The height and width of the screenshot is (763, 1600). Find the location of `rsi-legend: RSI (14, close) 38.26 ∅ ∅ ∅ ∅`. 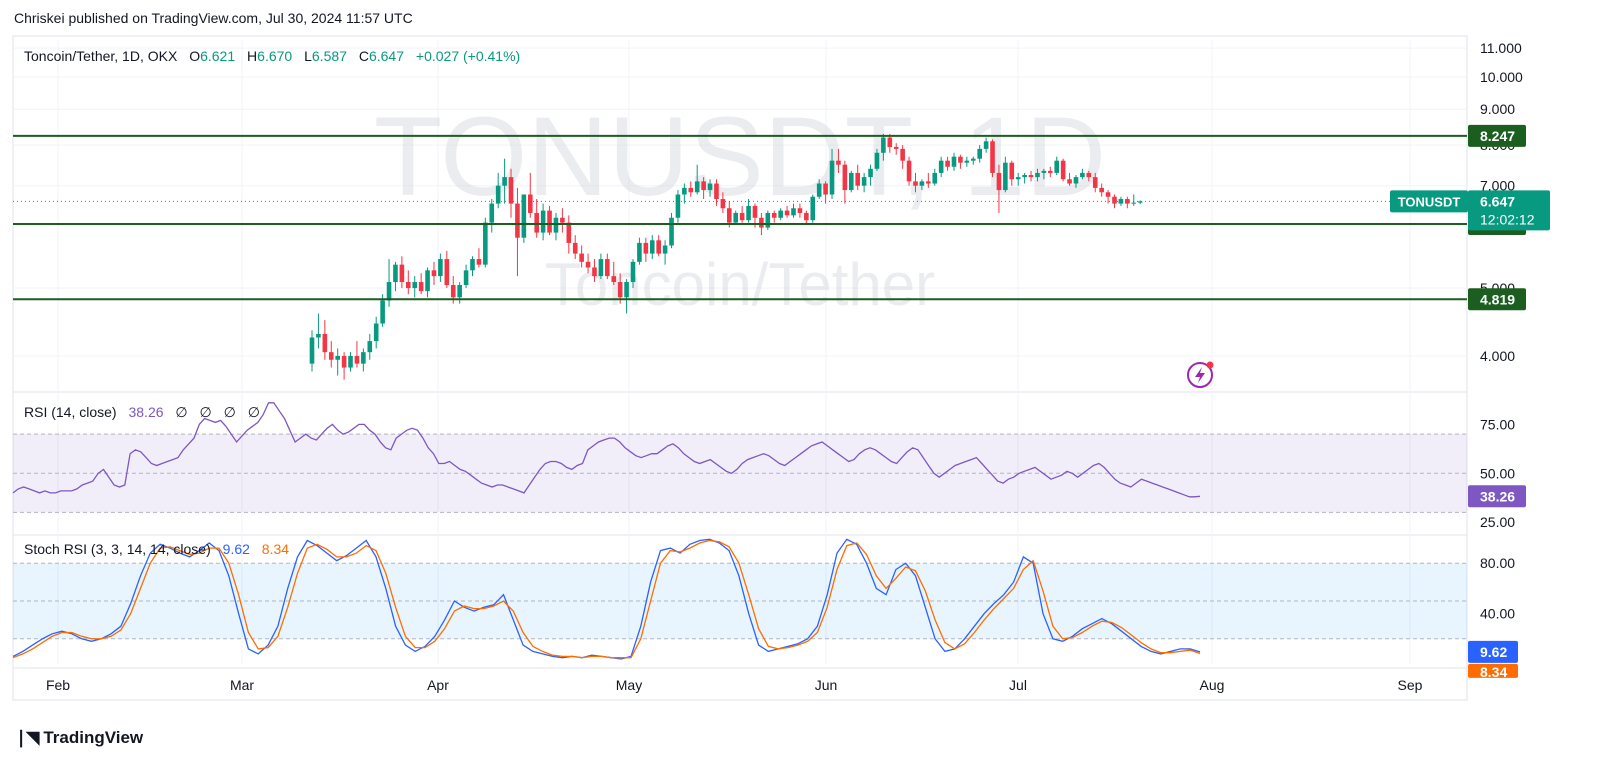

rsi-legend: RSI (14, close) 38.26 ∅ ∅ ∅ ∅ is located at coordinates (142, 412).